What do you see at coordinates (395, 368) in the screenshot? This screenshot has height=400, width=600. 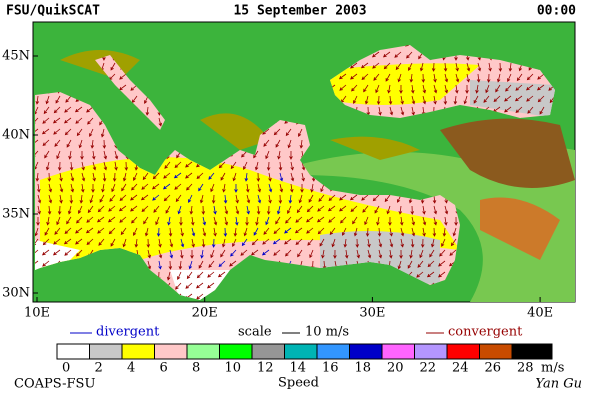 I see `colorbar-tick: 20` at bounding box center [395, 368].